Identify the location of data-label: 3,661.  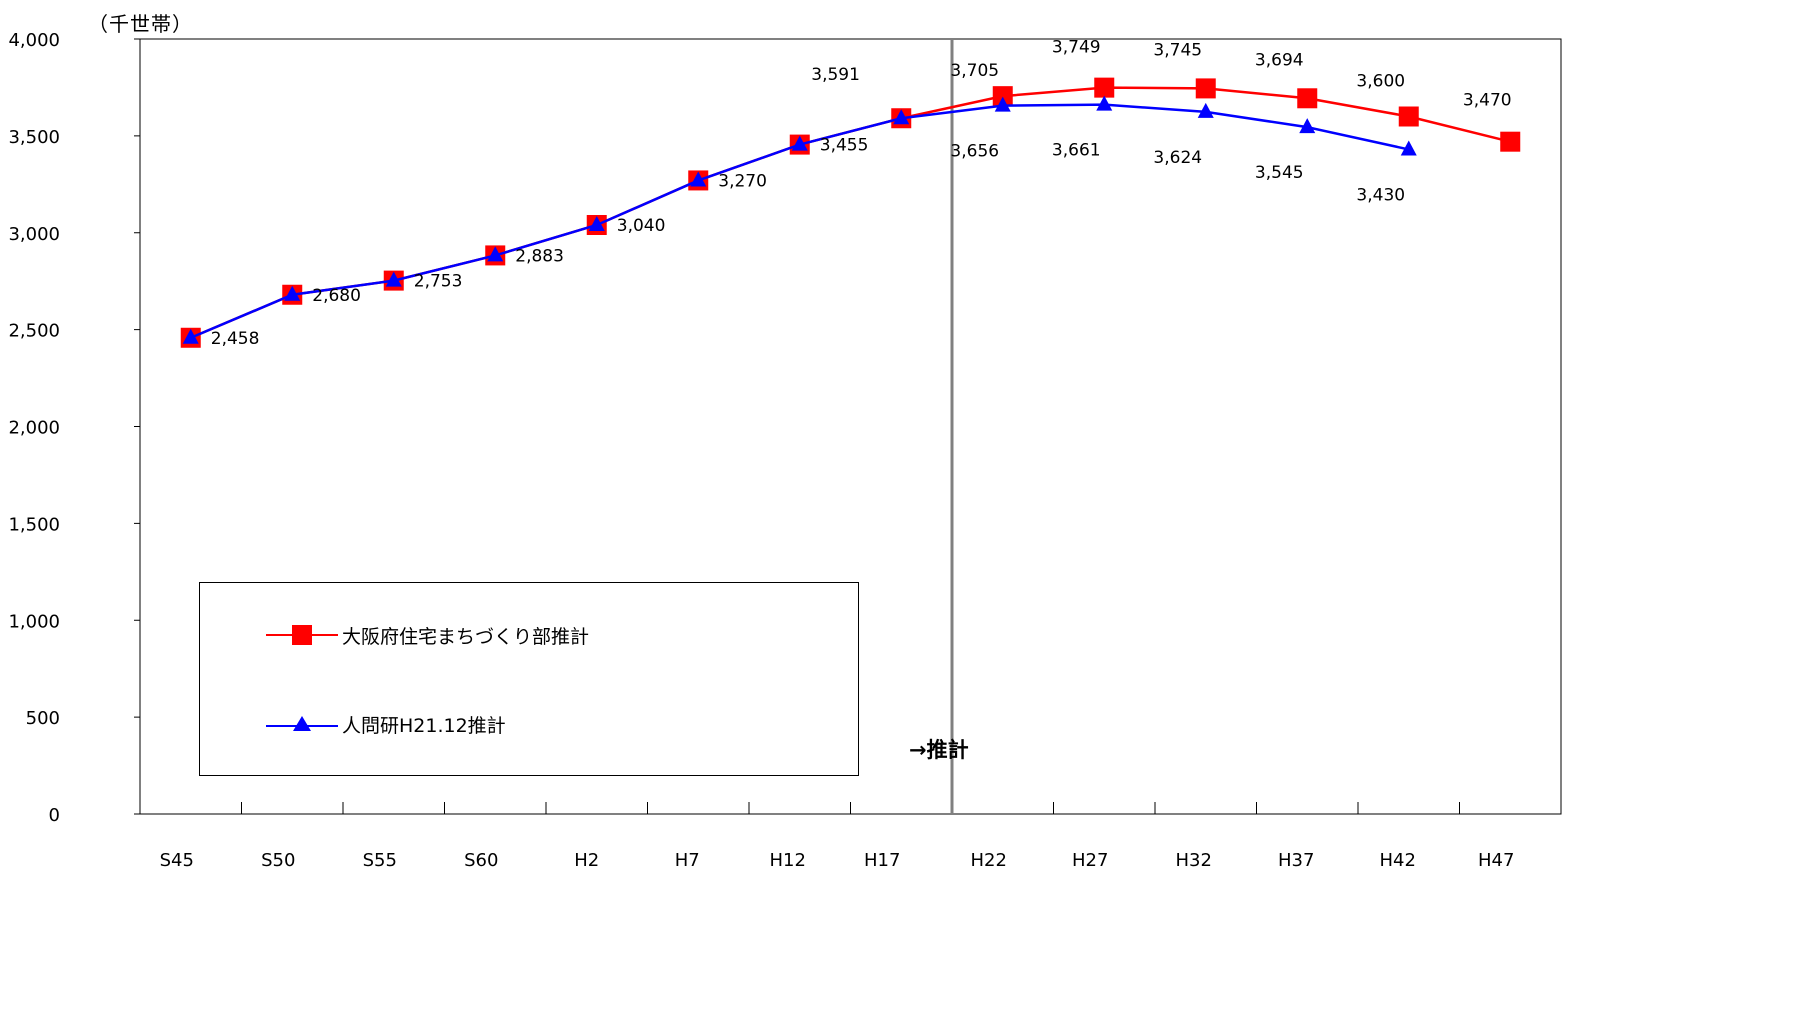
(1076, 151).